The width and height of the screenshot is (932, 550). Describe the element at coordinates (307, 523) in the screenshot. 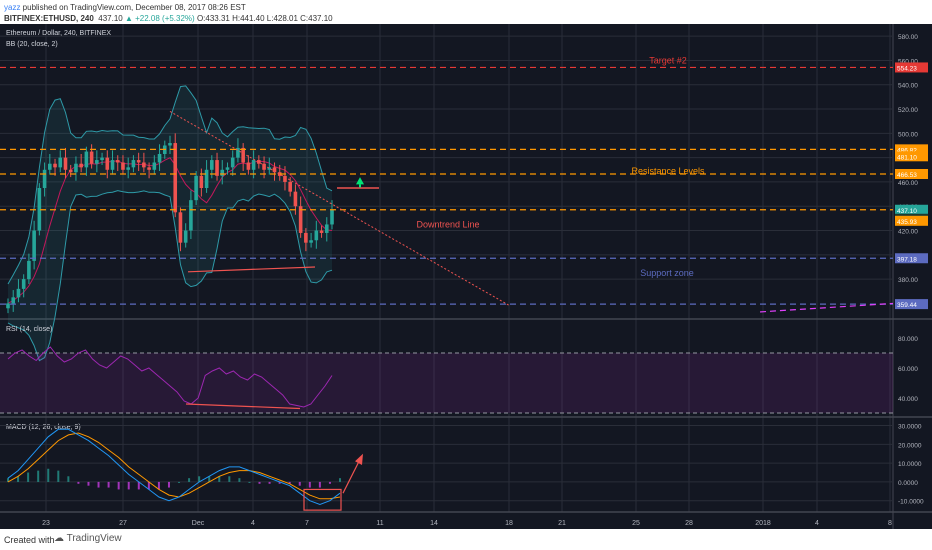

I see `x-tick-label: 7` at that location.